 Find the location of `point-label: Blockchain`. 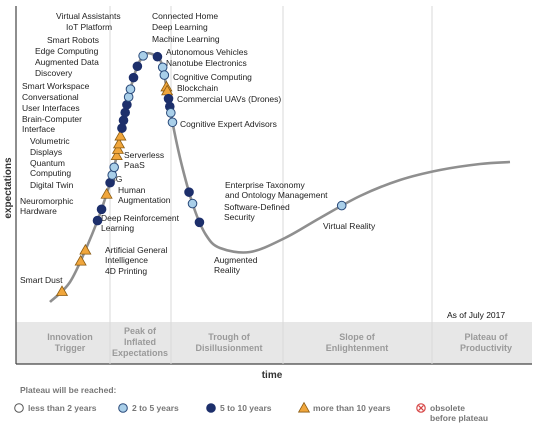

point-label: Blockchain is located at coordinates (197, 88).